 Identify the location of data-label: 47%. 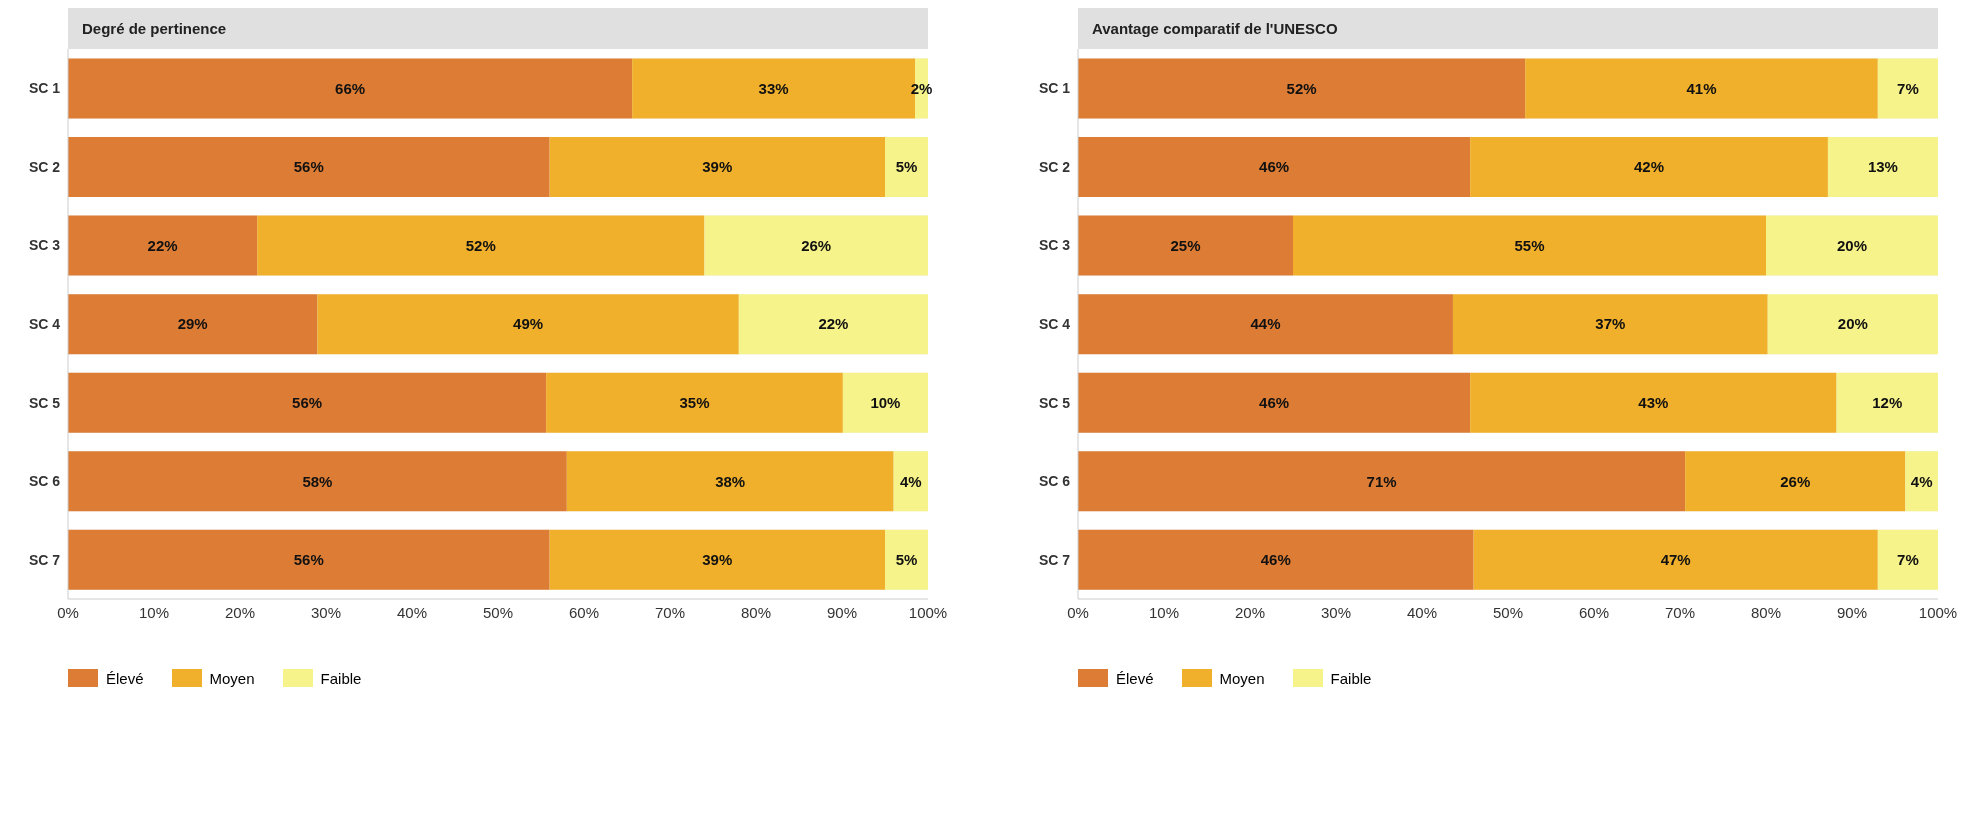
(1675, 560).